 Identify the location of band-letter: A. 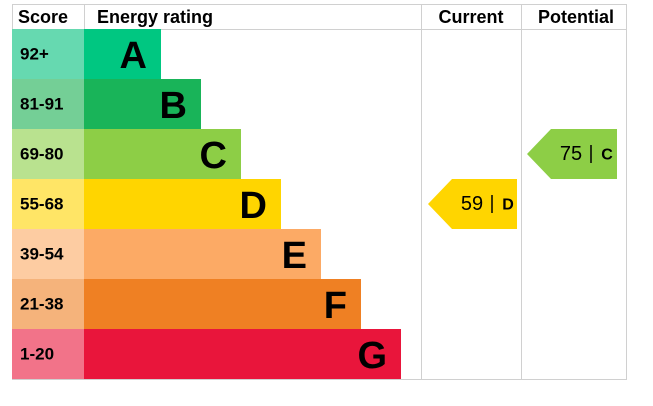
(133, 56).